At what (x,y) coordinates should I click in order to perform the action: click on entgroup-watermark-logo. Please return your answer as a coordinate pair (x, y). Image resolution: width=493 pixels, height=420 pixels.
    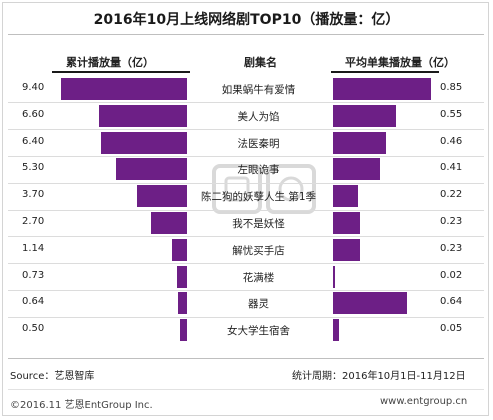
    Looking at the image, I should click on (264, 189).